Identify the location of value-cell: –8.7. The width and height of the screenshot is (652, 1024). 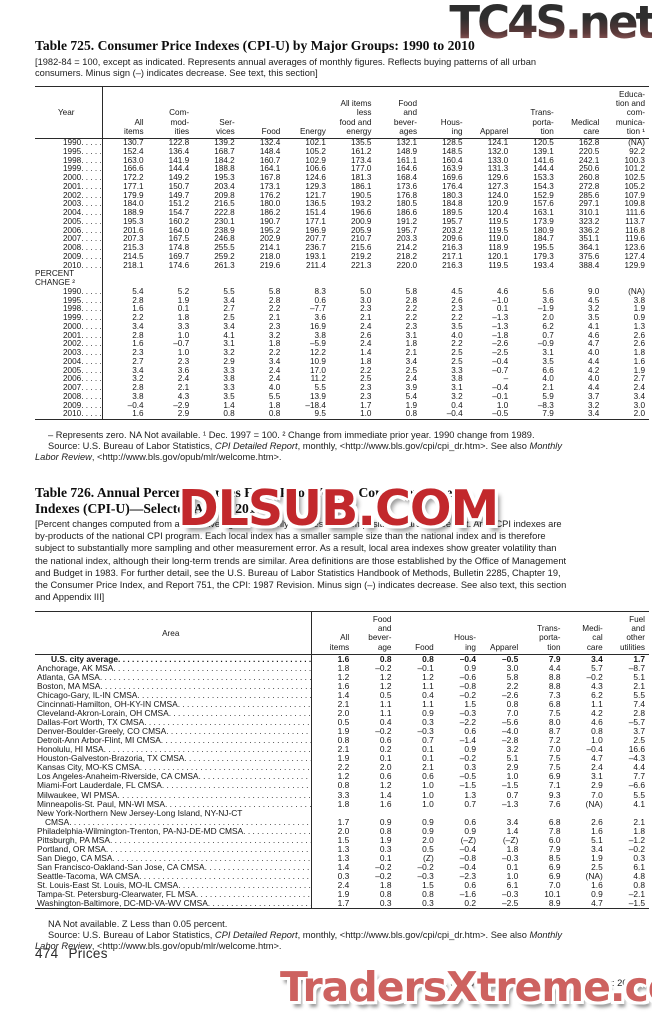
(636, 667).